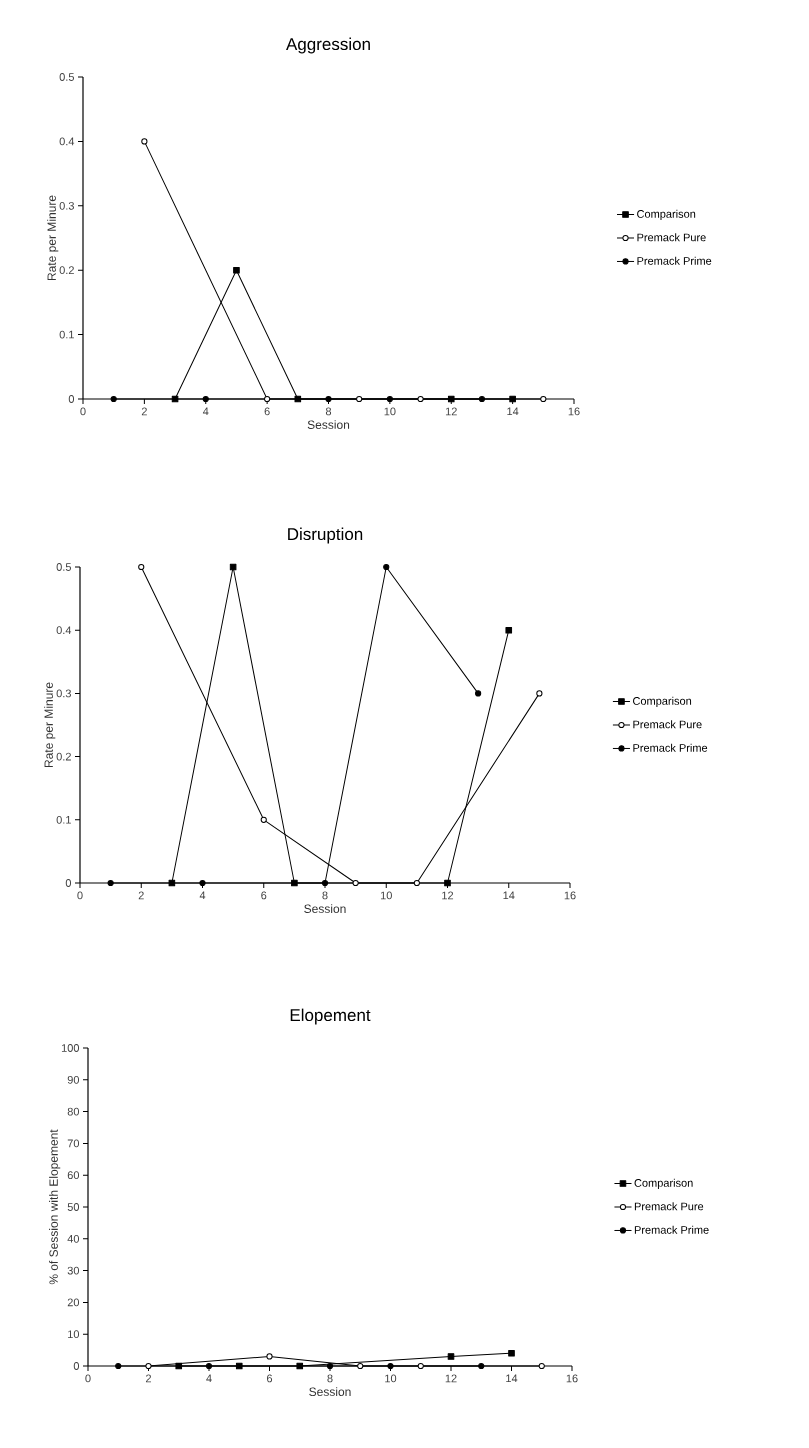 Image resolution: width=809 pixels, height=1448 pixels. I want to click on chart-title: Disruption, so click(325, 535).